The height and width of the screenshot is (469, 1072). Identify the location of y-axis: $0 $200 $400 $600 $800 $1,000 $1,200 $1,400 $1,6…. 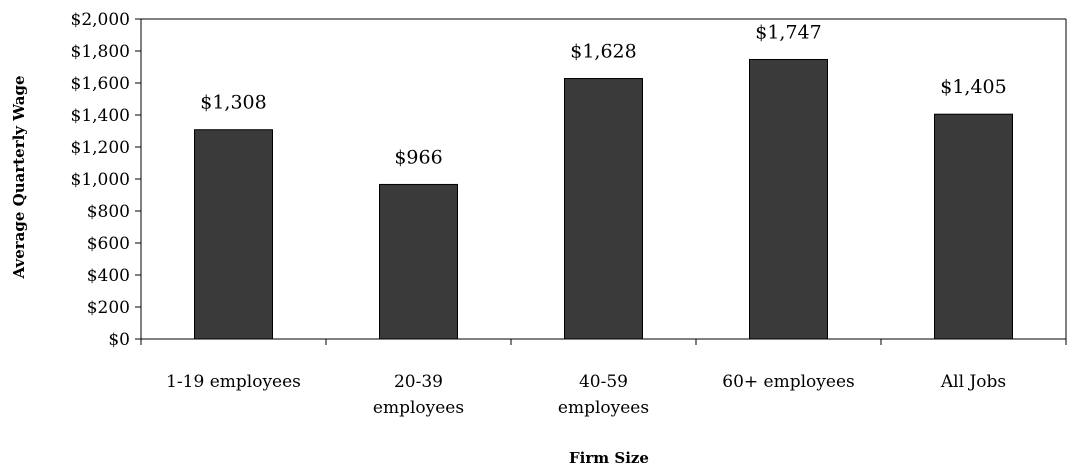
(106, 180).